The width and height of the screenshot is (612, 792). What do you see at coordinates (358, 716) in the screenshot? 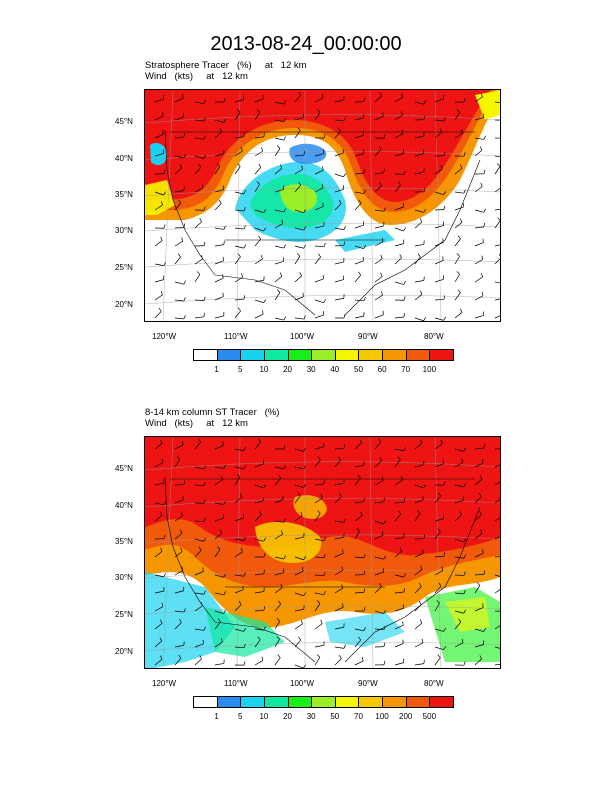
I see `panel2-colorbar-label: 70` at bounding box center [358, 716].